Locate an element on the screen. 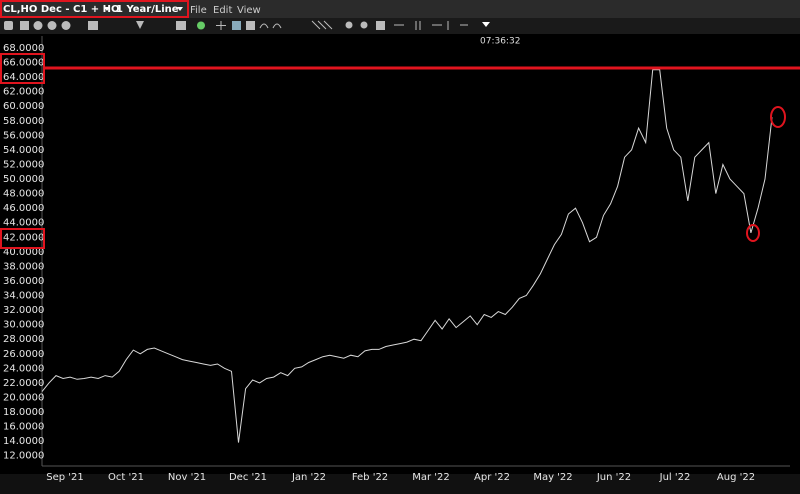  x-tick-label: Dec '21 is located at coordinates (248, 477).